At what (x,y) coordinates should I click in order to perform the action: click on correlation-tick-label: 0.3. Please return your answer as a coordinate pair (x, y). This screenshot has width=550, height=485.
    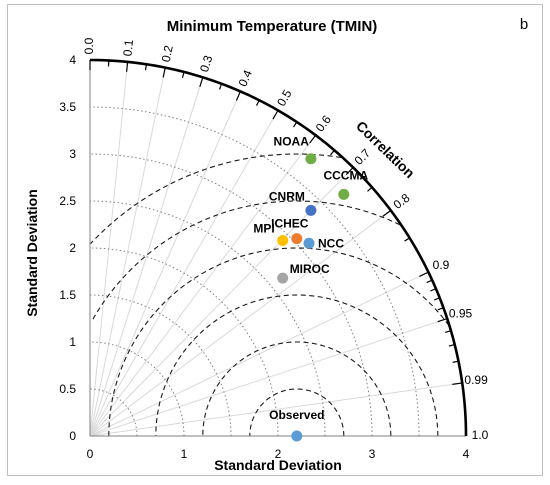
    Looking at the image, I should click on (206, 63).